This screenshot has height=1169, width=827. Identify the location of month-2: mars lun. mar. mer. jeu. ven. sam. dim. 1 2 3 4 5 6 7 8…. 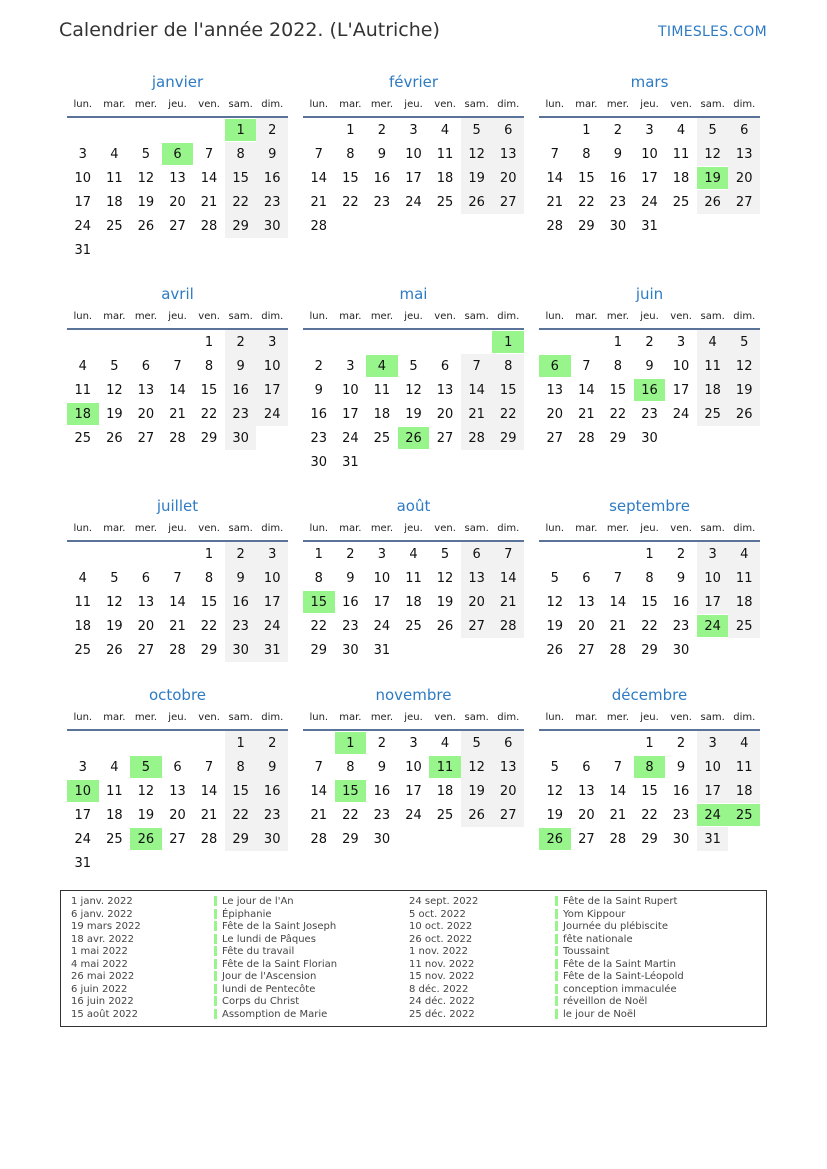
(649, 155).